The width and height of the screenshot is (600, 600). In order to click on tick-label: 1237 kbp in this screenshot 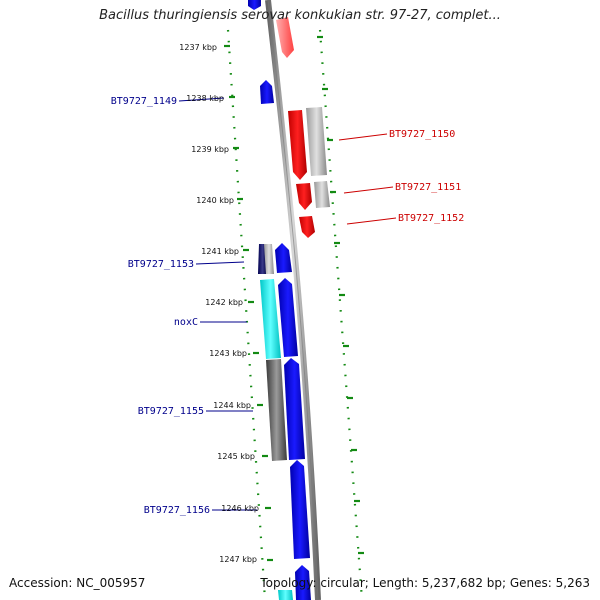, I will do `click(198, 47)`.